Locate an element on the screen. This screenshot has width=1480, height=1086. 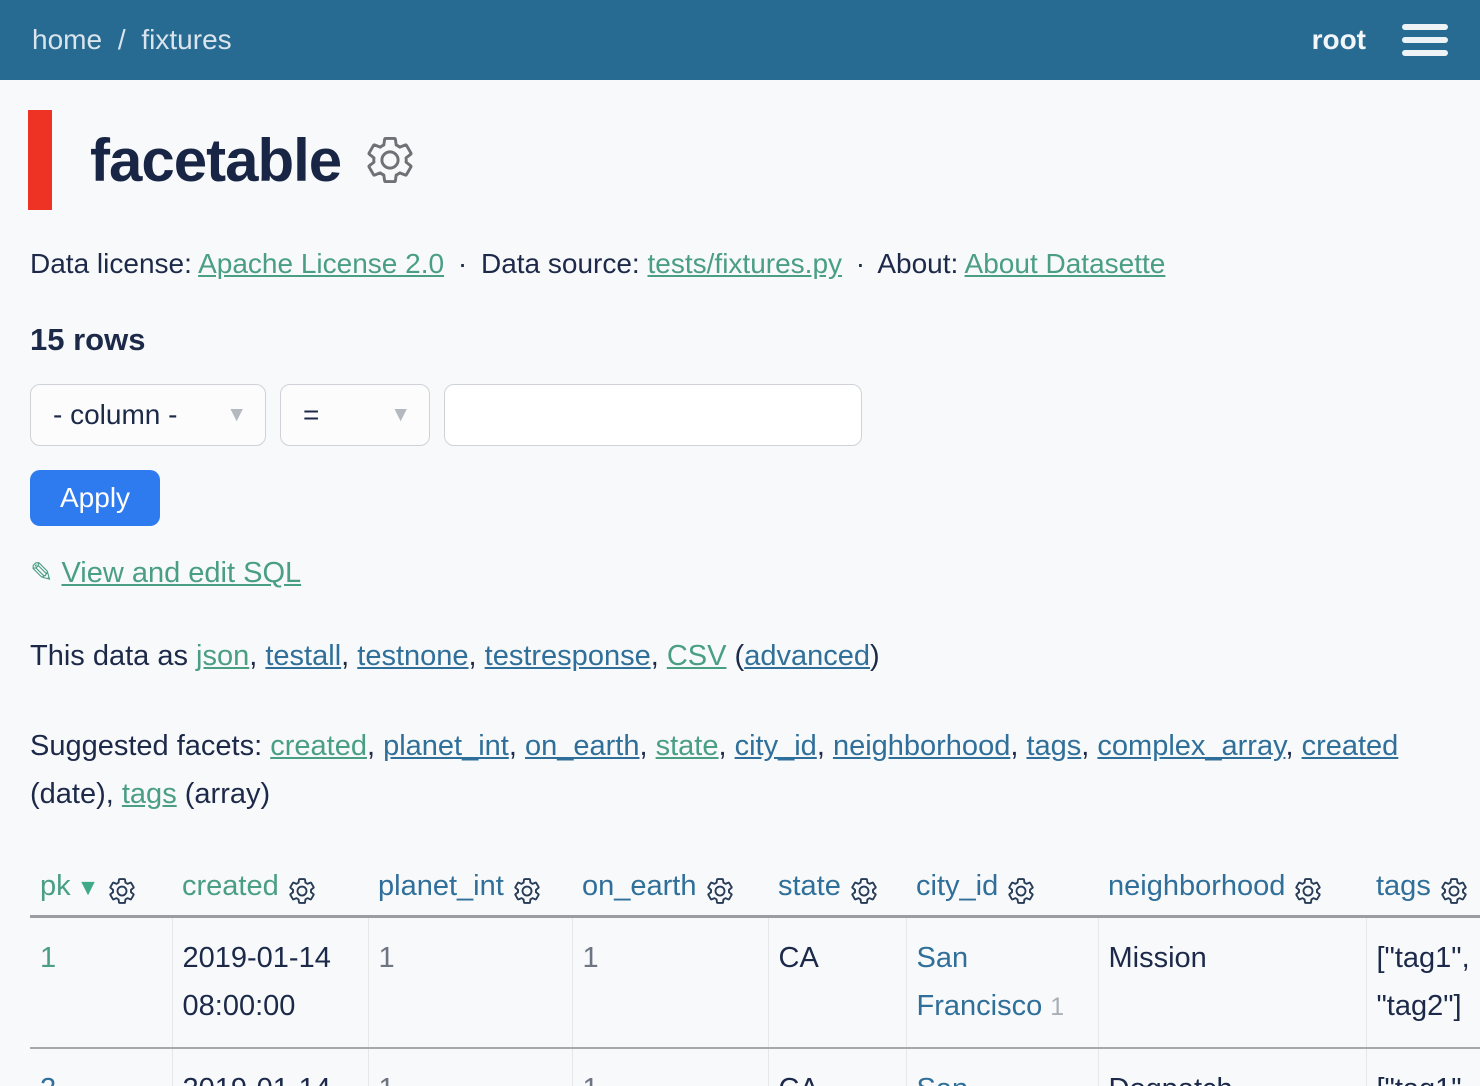
facet-created-link: created is located at coordinates (318, 746).